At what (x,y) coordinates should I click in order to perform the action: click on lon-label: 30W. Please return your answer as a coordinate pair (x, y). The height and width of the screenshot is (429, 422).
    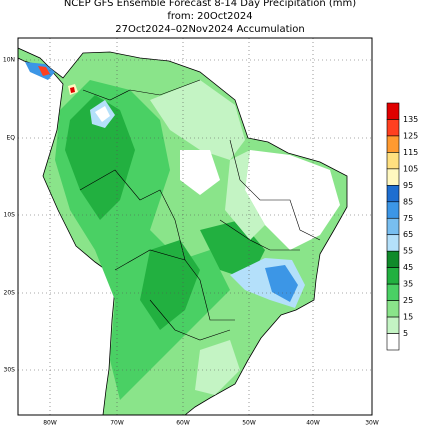
    Looking at the image, I should click on (372, 423).